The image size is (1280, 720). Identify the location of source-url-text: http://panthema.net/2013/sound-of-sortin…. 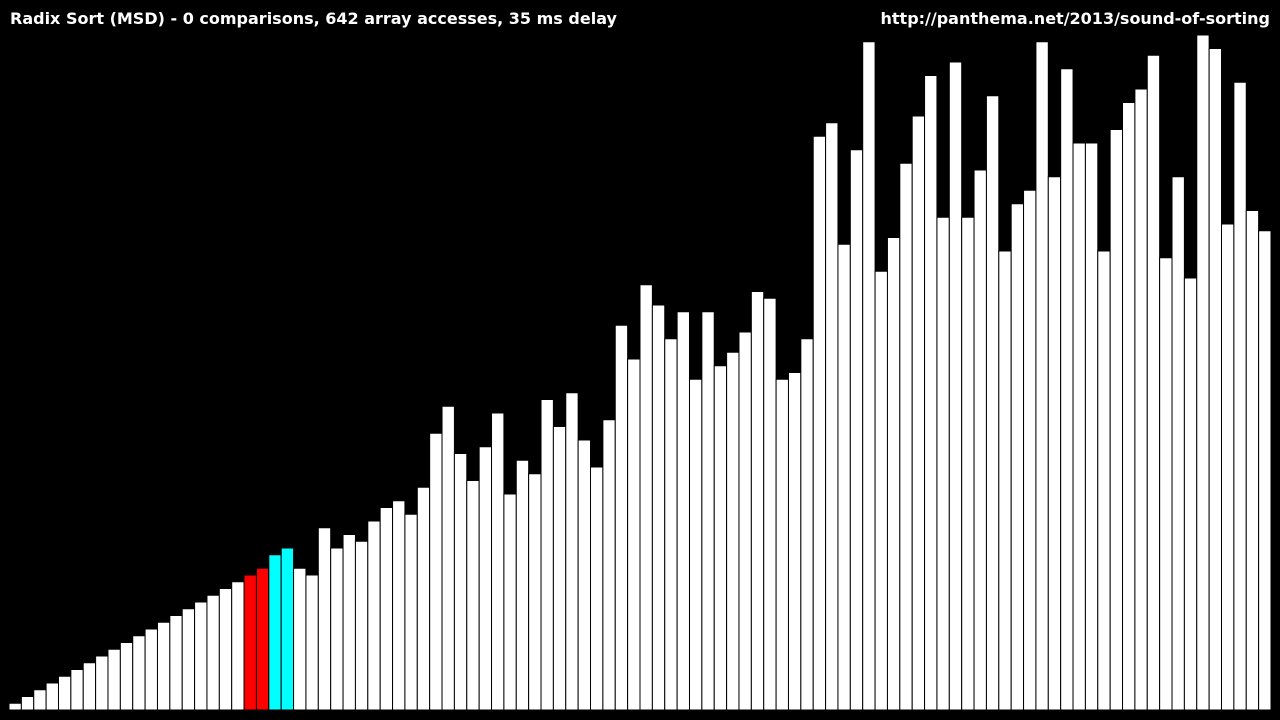
(1075, 18).